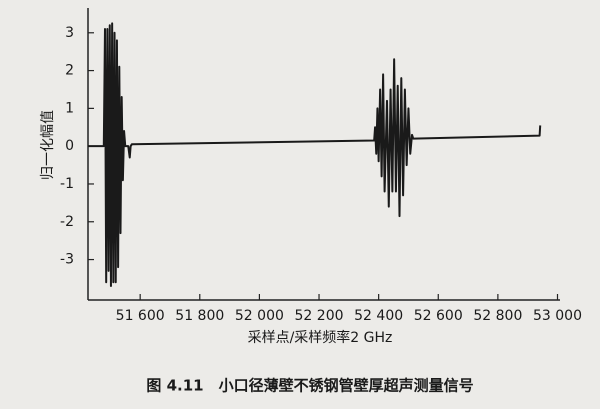 Image resolution: width=600 pixels, height=409 pixels. Describe the element at coordinates (378, 316) in the screenshot. I see `x-tick-label: 52 400` at that location.